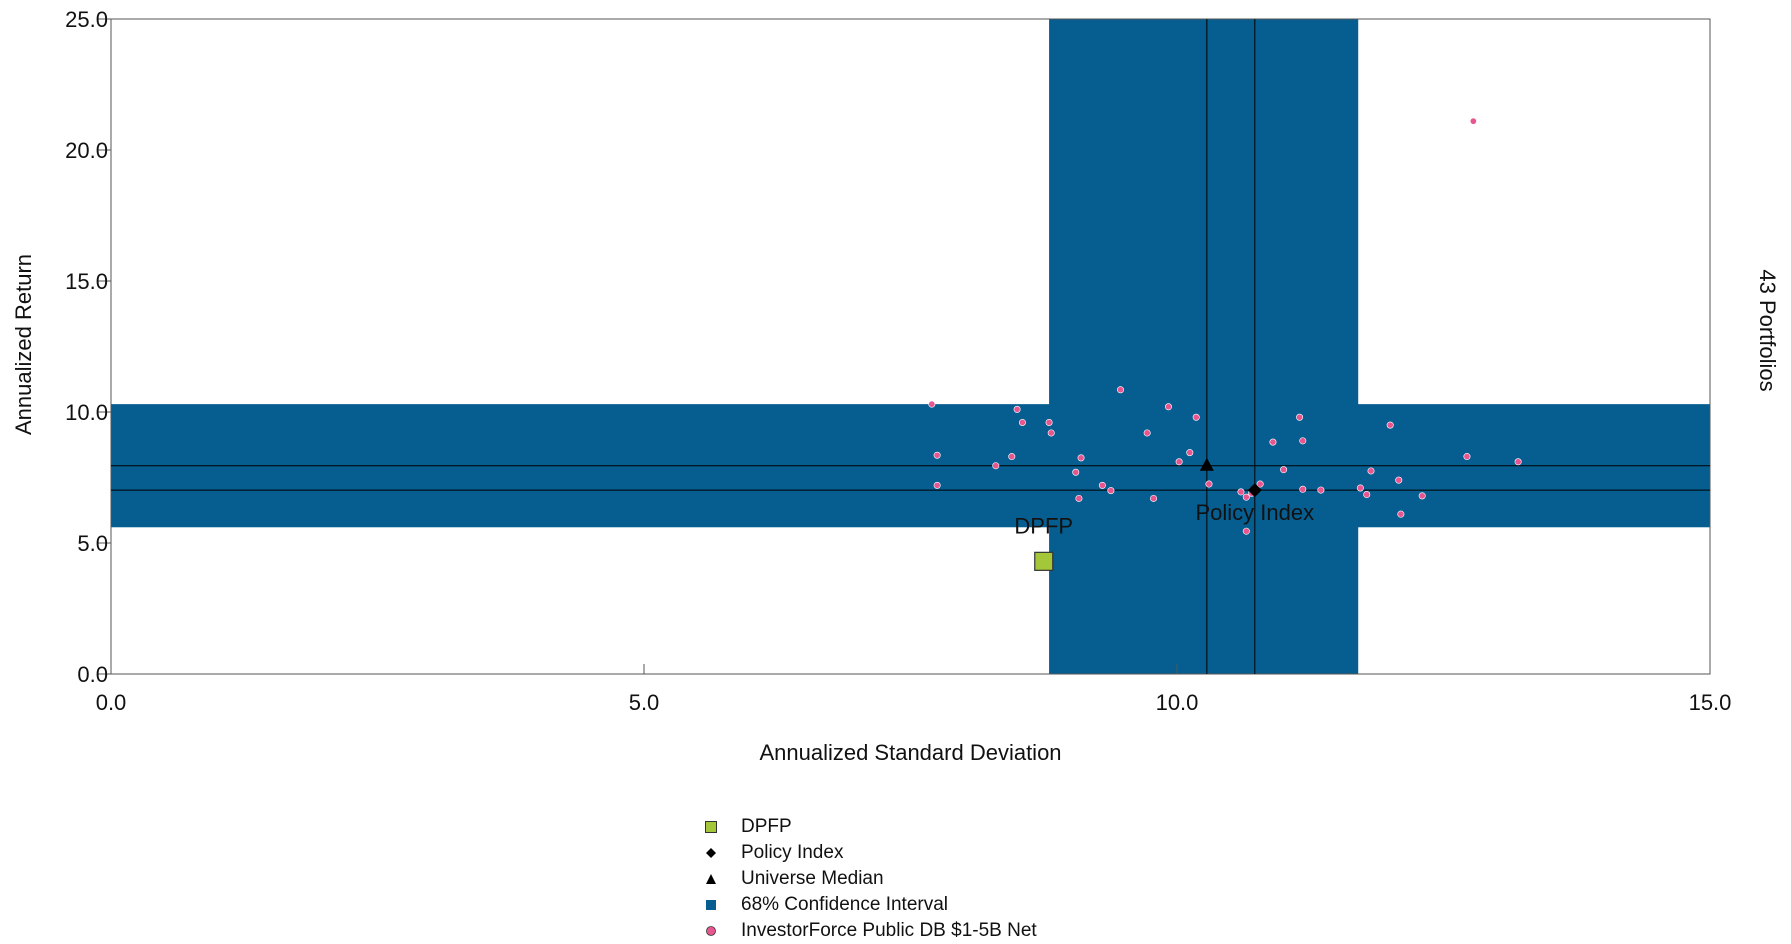 The height and width of the screenshot is (944, 1791). I want to click on legend-item-dpfp: DPFP, so click(871, 827).